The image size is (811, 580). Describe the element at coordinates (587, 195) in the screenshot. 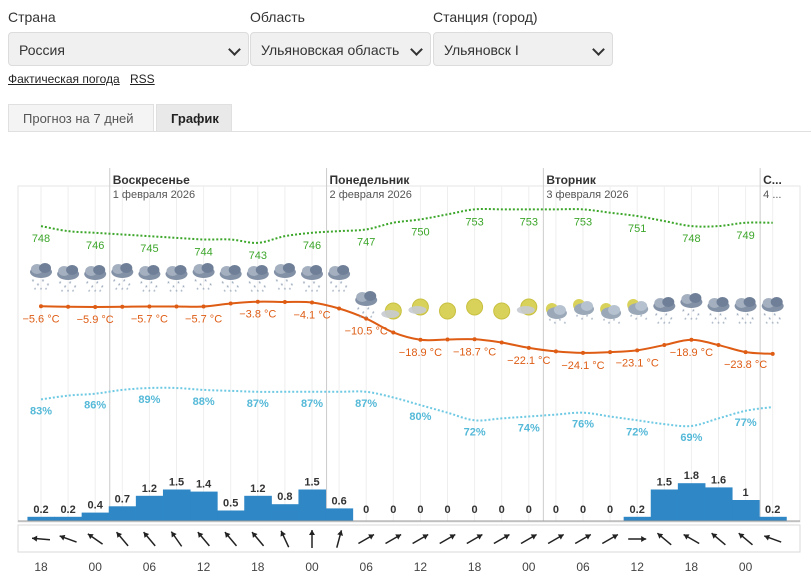

I see `day-date: 3 февраля 2026` at that location.